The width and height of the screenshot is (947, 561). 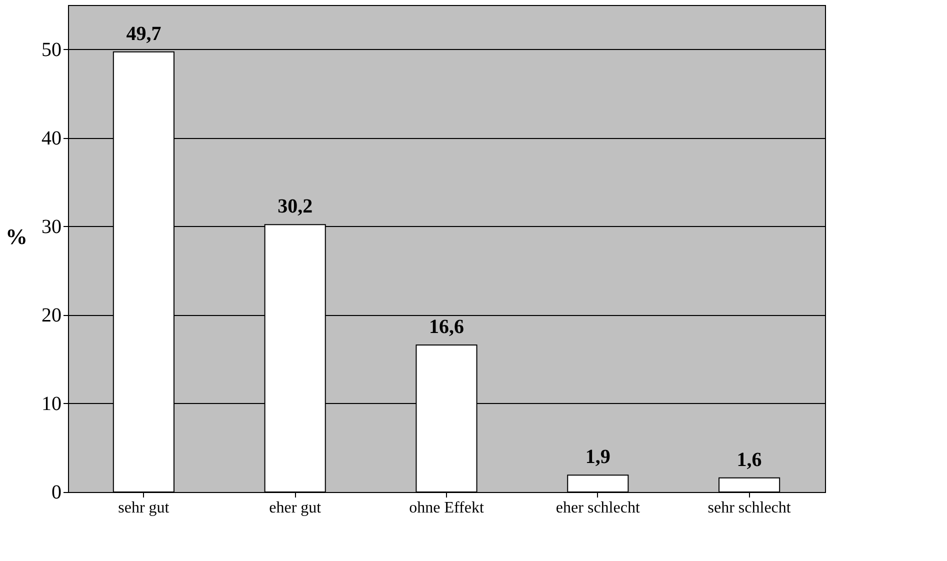 What do you see at coordinates (597, 457) in the screenshot?
I see `data-label: 1,9` at bounding box center [597, 457].